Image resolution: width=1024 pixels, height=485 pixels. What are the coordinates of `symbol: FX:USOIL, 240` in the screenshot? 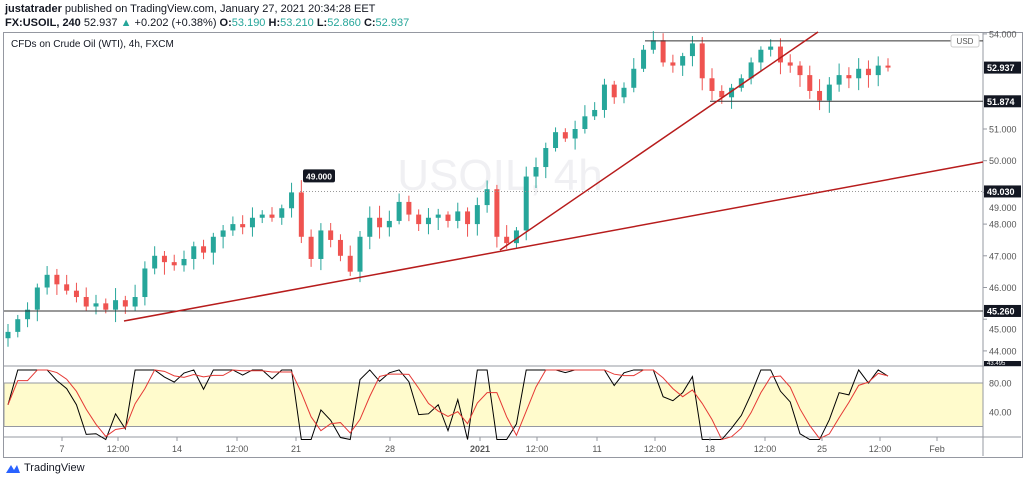 It's located at (43, 23).